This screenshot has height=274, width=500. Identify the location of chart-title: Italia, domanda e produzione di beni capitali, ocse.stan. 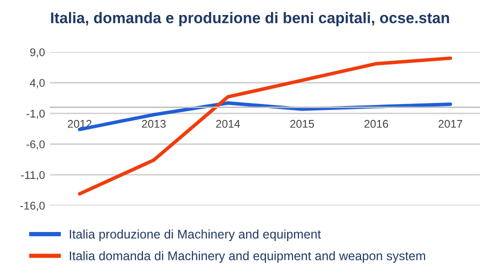
(250, 19).